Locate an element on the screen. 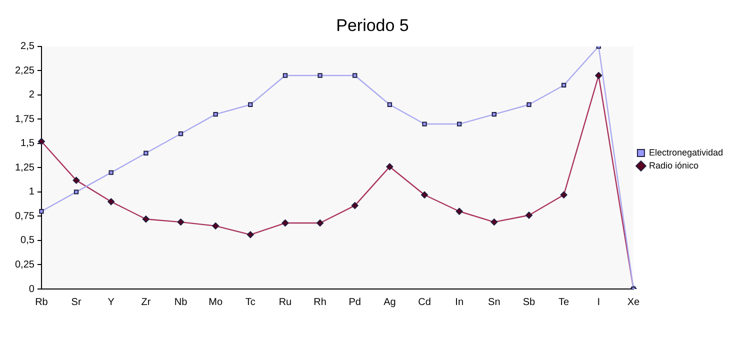  x-tick-label: Y is located at coordinates (111, 302).